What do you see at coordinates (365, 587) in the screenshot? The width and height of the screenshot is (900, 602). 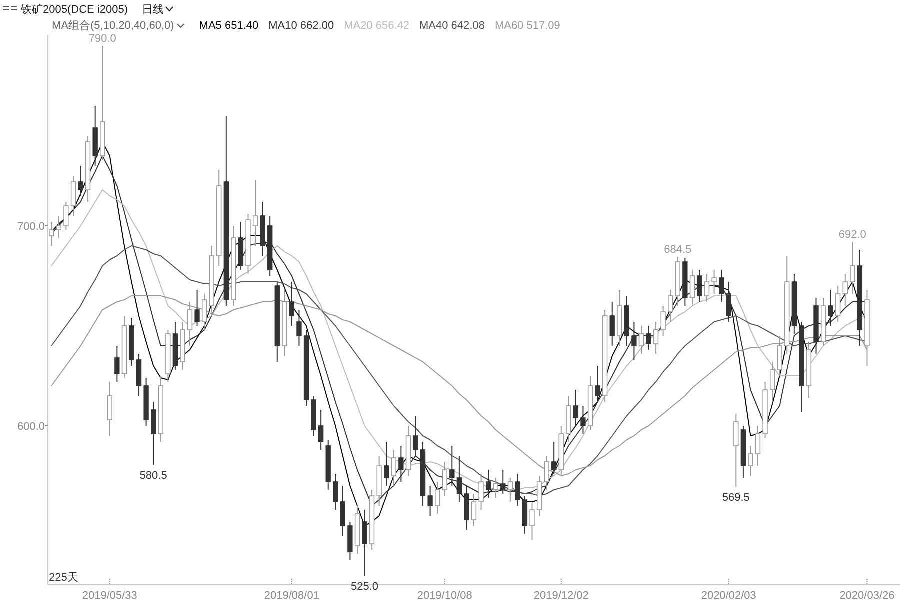 I see `annotation: 525.0` at bounding box center [365, 587].